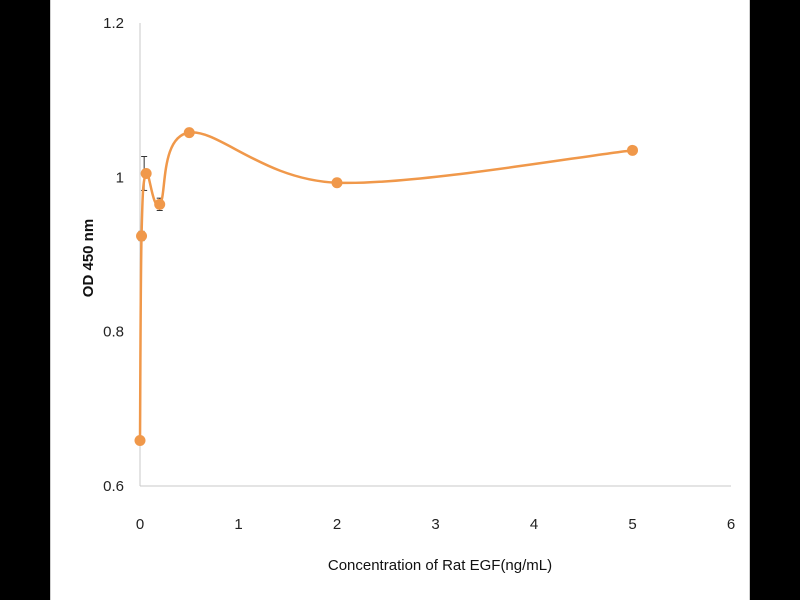 Image resolution: width=800 pixels, height=600 pixels. I want to click on x-tick-label: 3, so click(435, 524).